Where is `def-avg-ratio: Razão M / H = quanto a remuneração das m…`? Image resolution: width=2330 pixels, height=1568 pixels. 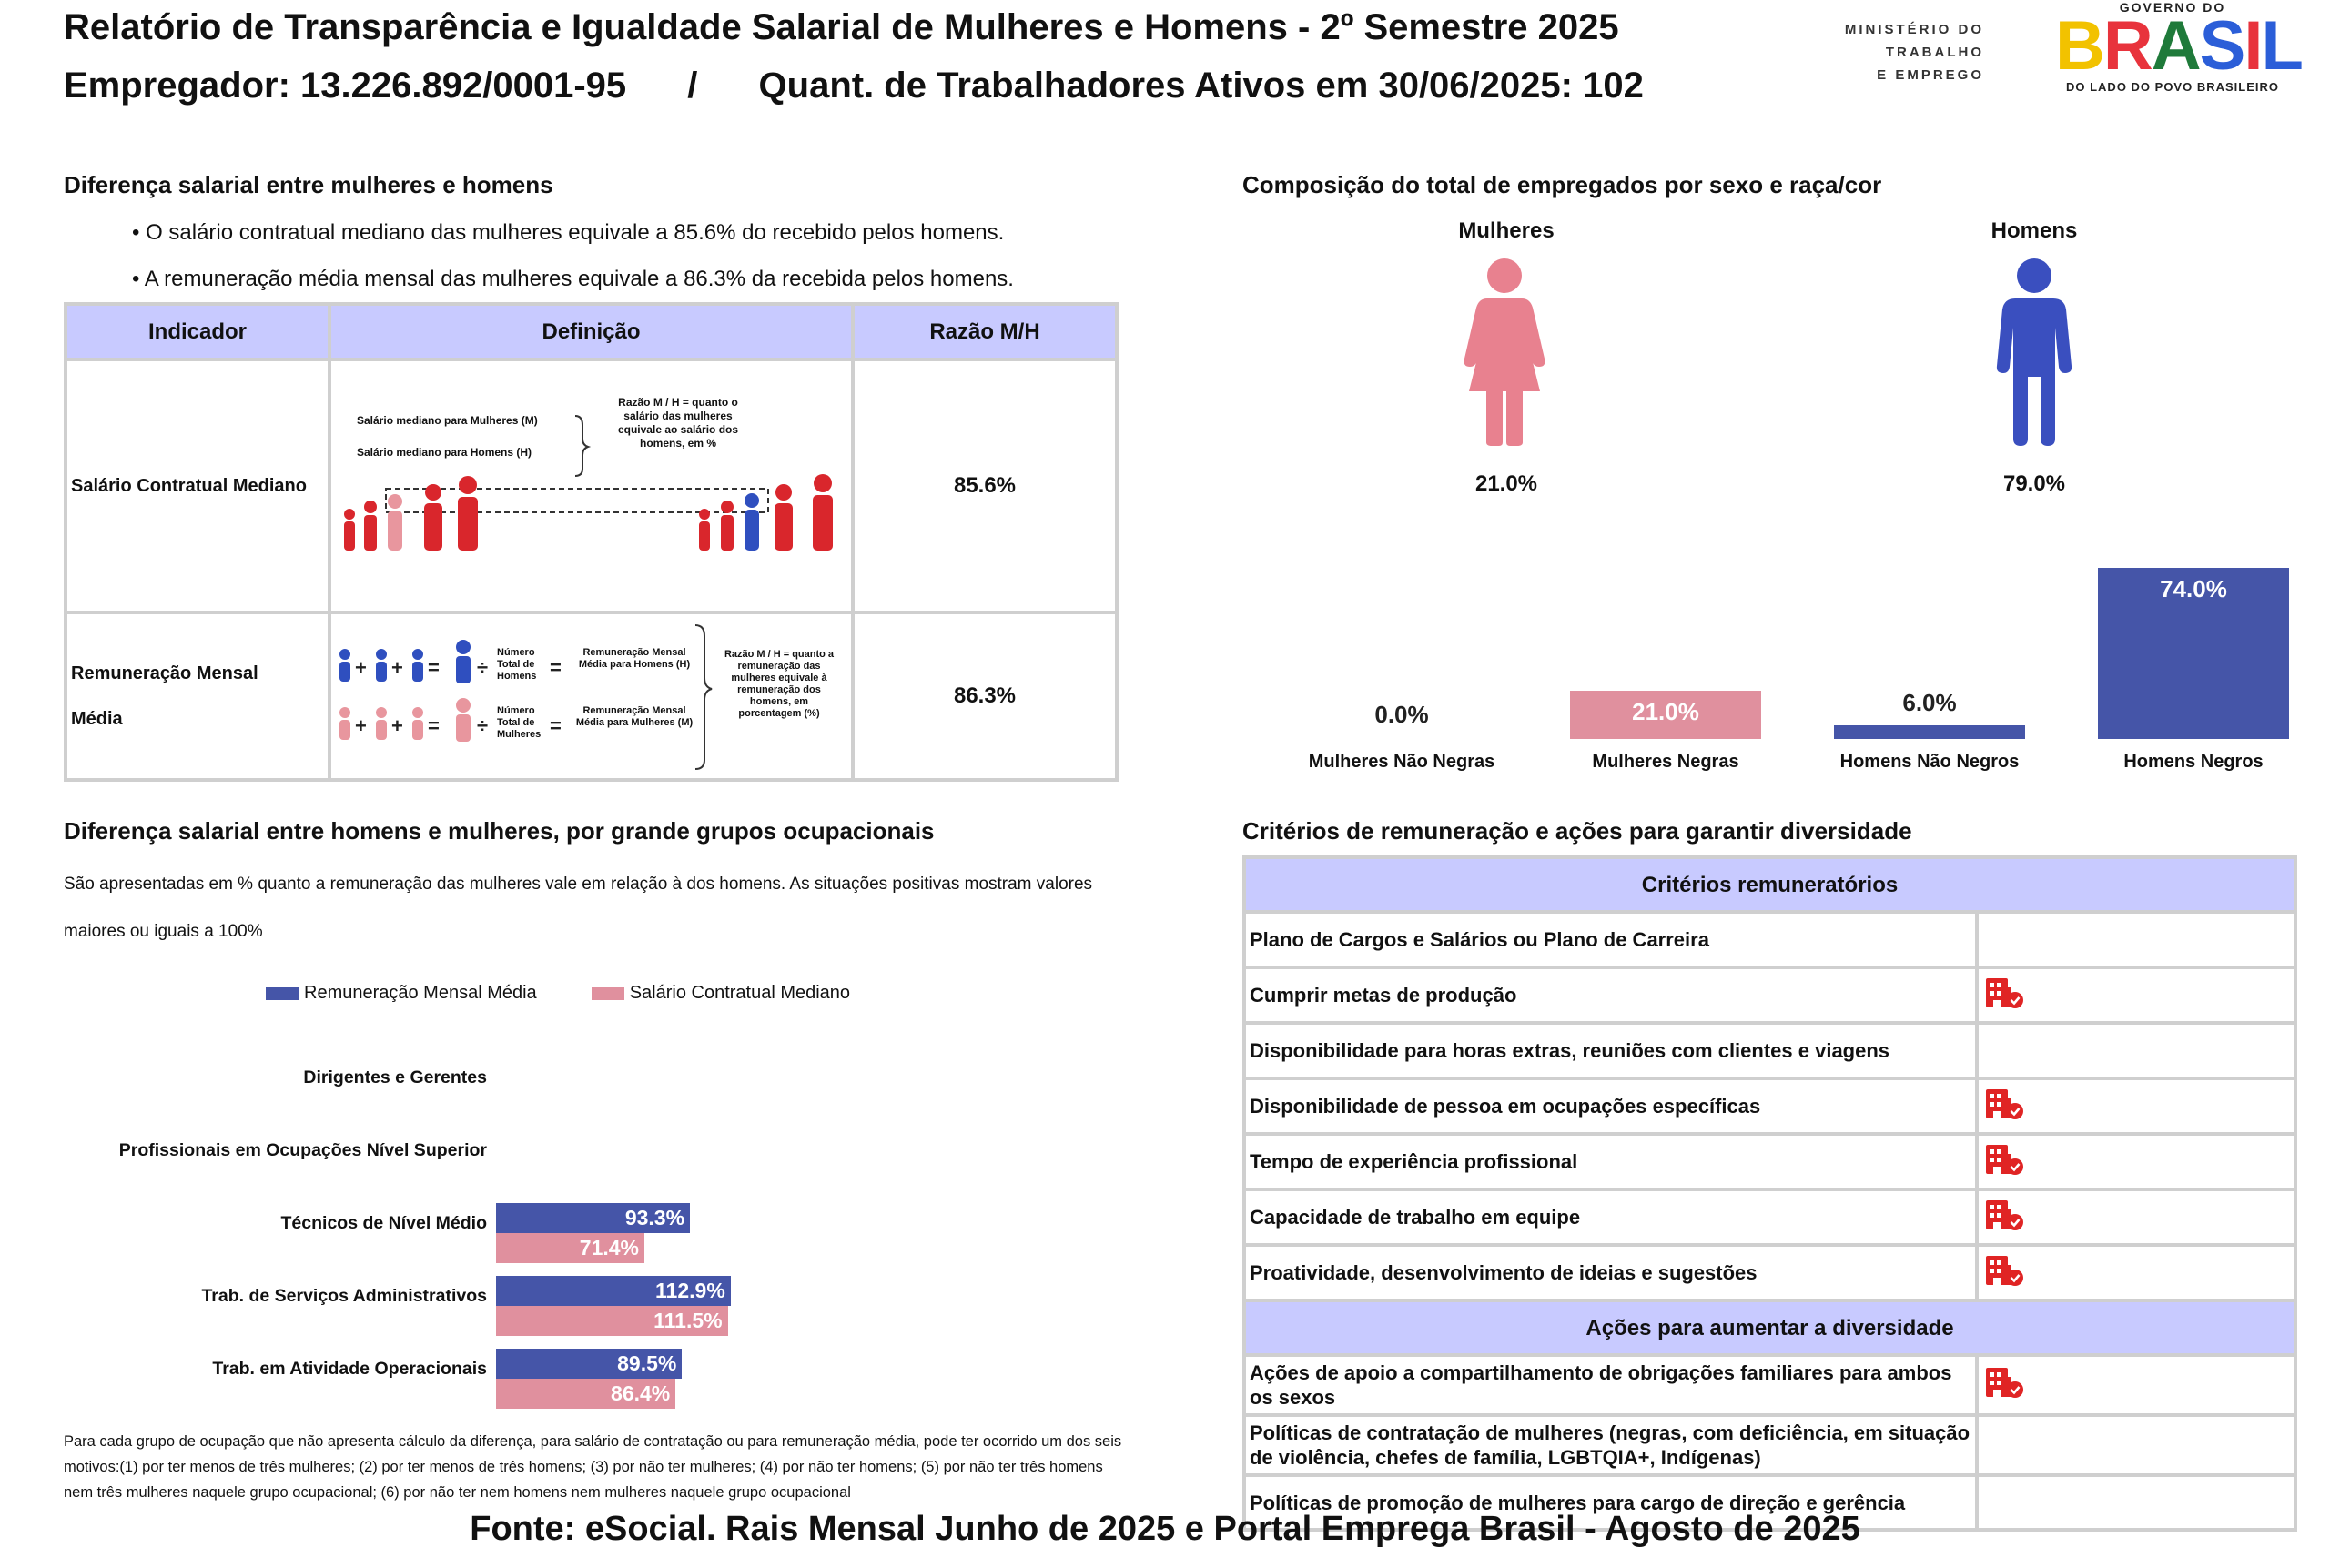
def-avg-ratio: Razão M / H = quanto a remuneração das m… is located at coordinates (779, 684).